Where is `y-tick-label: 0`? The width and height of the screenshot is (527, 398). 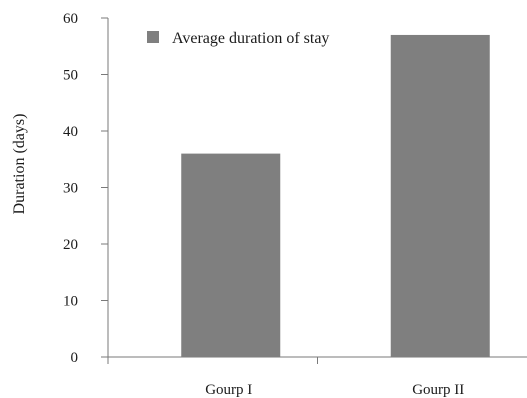
y-tick-label: 0 is located at coordinates (75, 358).